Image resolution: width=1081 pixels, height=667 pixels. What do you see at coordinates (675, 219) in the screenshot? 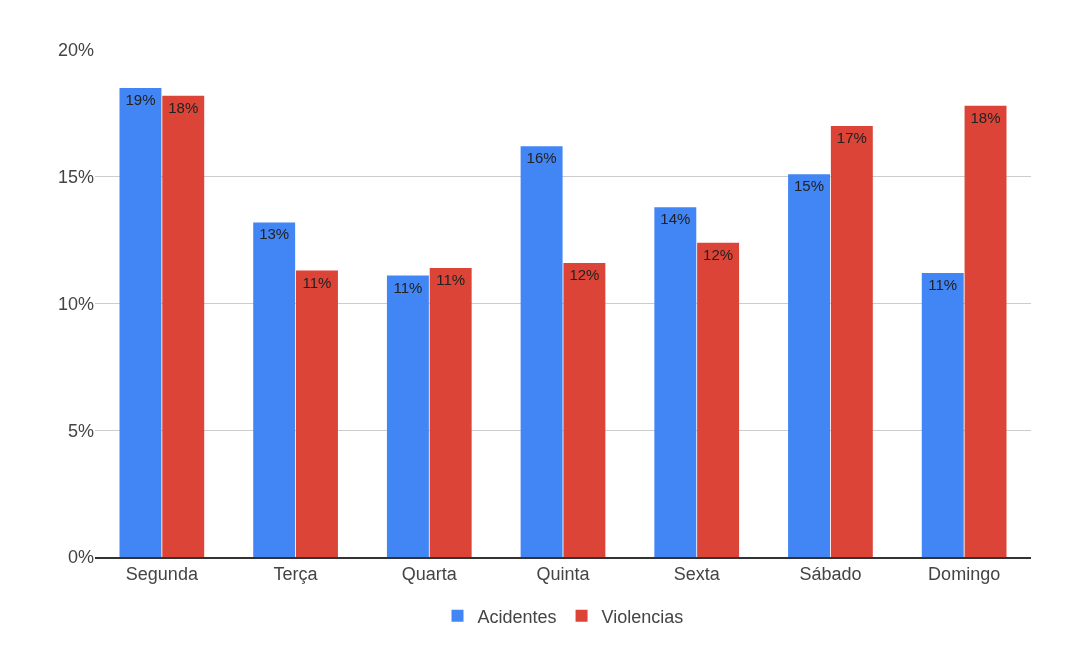
I see `data-label: 14%` at bounding box center [675, 219].